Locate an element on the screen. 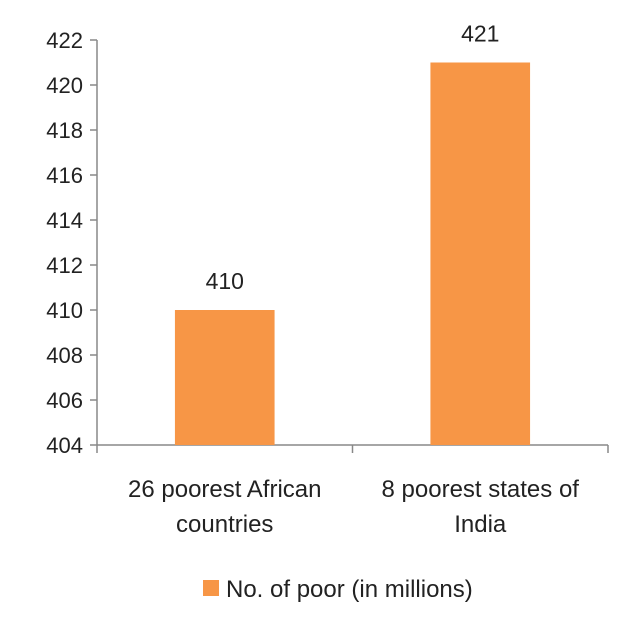 Image resolution: width=626 pixels, height=632 pixels. y-tick-label: 410 is located at coordinates (64, 310).